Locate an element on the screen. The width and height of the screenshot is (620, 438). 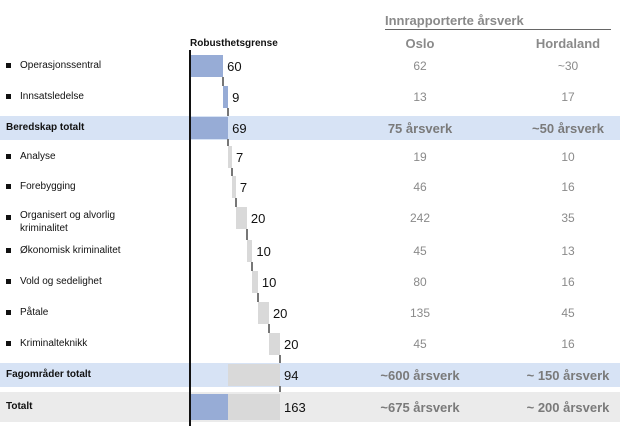
hordaland-value: ~ 200 årsverk is located at coordinates (568, 407).